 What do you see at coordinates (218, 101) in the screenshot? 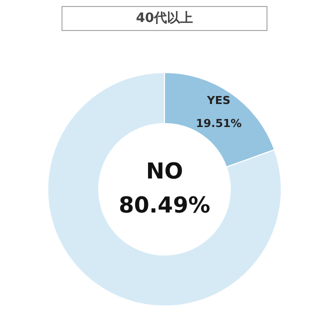
I see `slice-label: YES` at bounding box center [218, 101].